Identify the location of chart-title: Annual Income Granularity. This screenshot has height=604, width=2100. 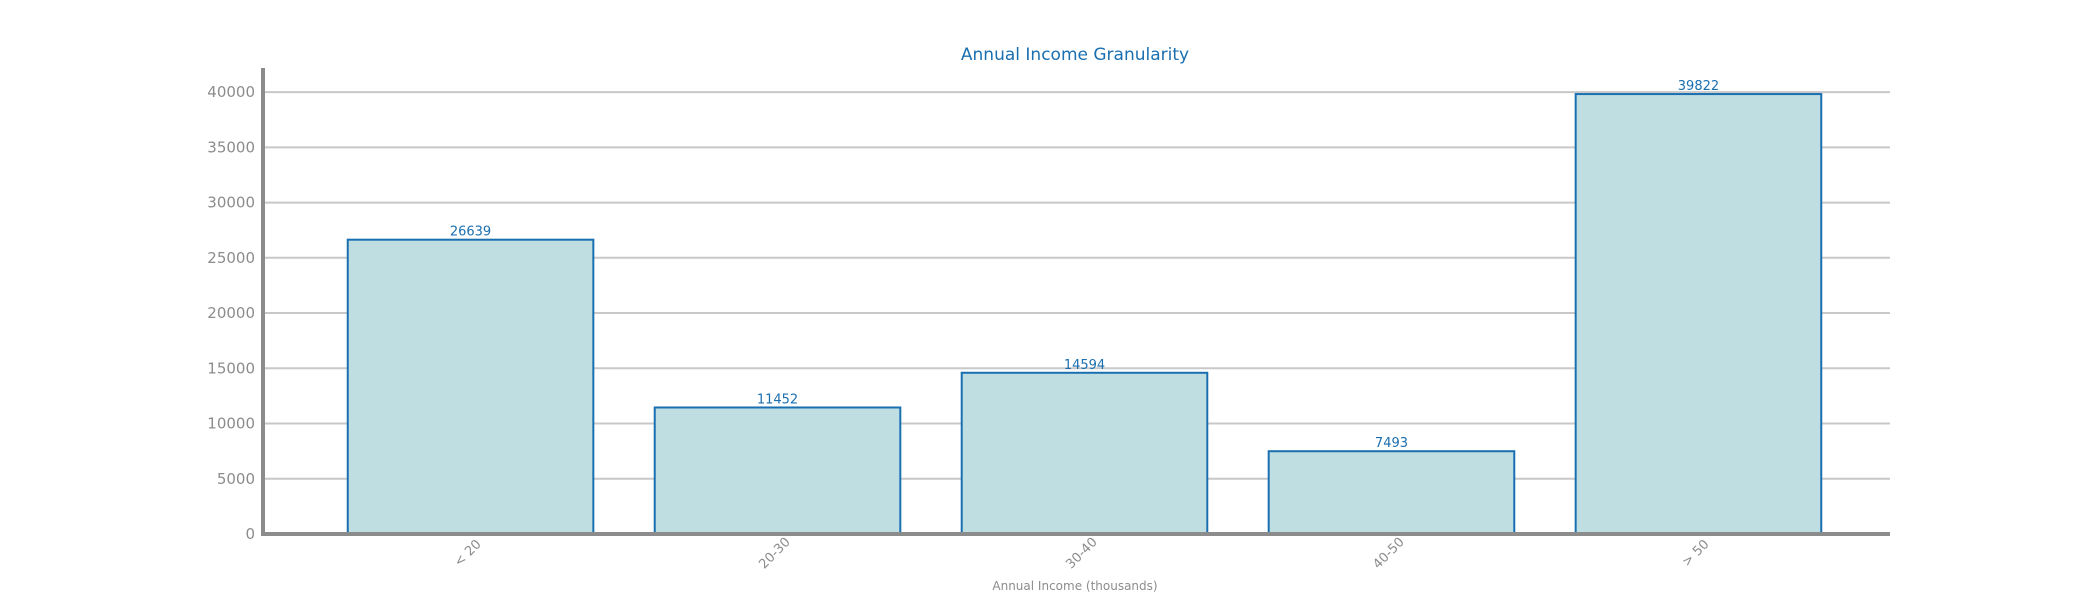
(1075, 55).